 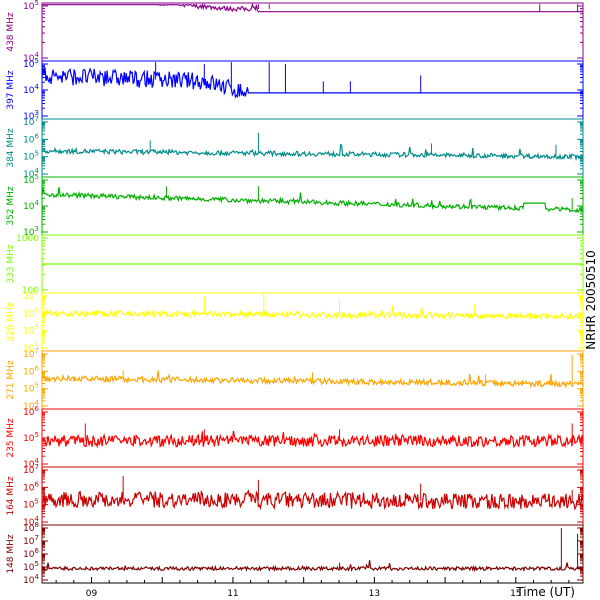 I want to click on panel-frequency-label: 438 MHz, so click(x=11, y=32).